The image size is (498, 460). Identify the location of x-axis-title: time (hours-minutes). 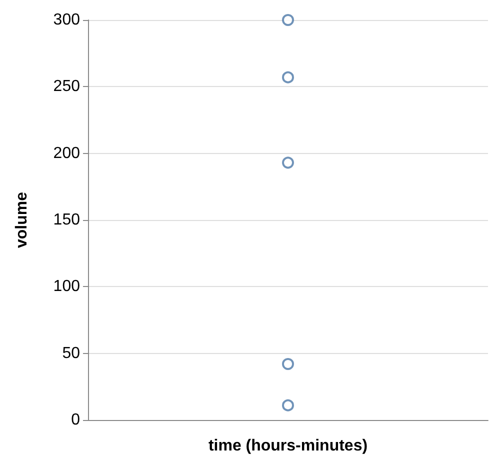
(288, 446).